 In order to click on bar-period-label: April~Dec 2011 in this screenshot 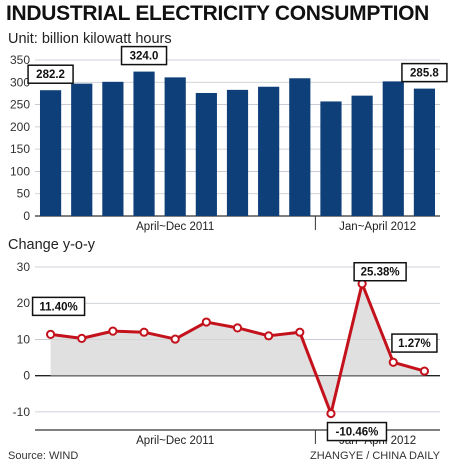, I will do `click(175, 227)`.